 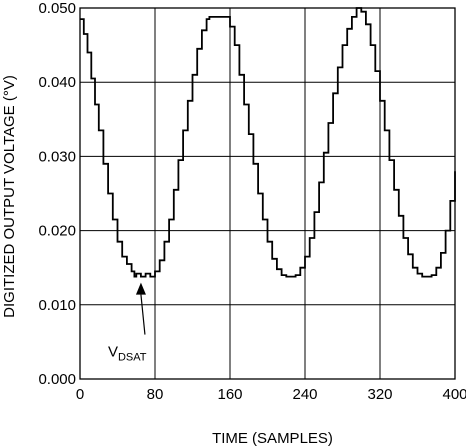 What do you see at coordinates (57, 156) in the screenshot?
I see `y-tick-label: 0.030` at bounding box center [57, 156].